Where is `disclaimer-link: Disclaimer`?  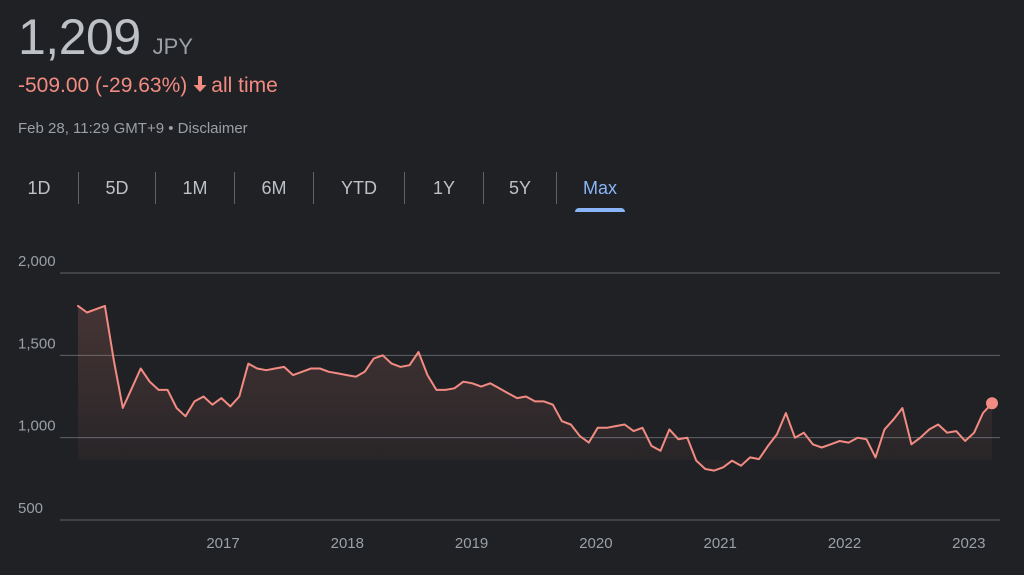 disclaimer-link: Disclaimer is located at coordinates (212, 128).